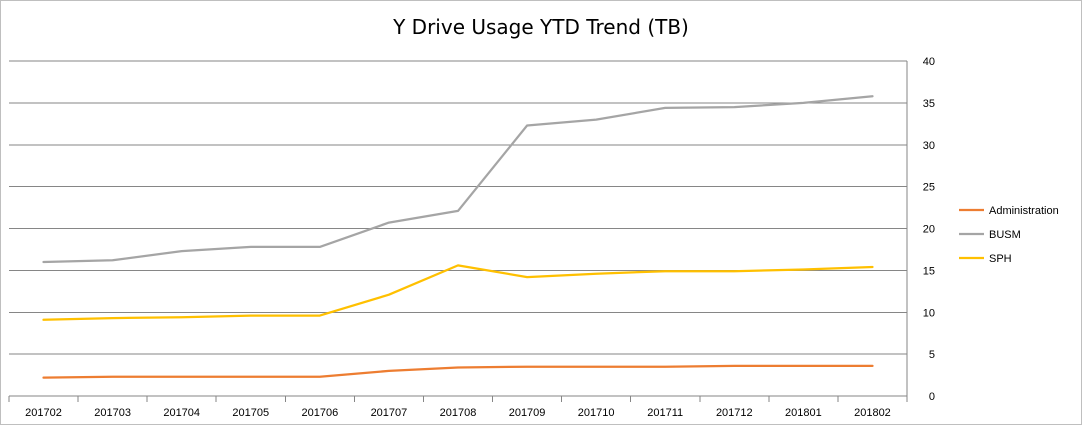 The image size is (1082, 425). Describe the element at coordinates (1024, 211) in the screenshot. I see `legend-label: Administration` at that location.